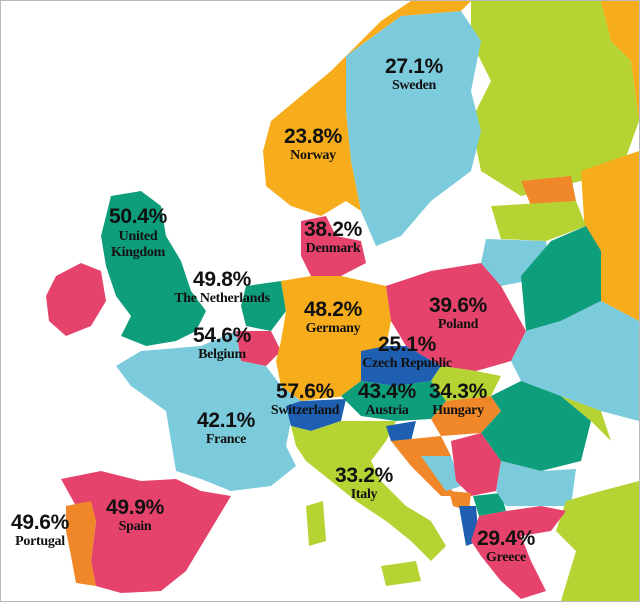 This screenshot has height=602, width=640. I want to click on pct-austria: 43.4%, so click(387, 391).